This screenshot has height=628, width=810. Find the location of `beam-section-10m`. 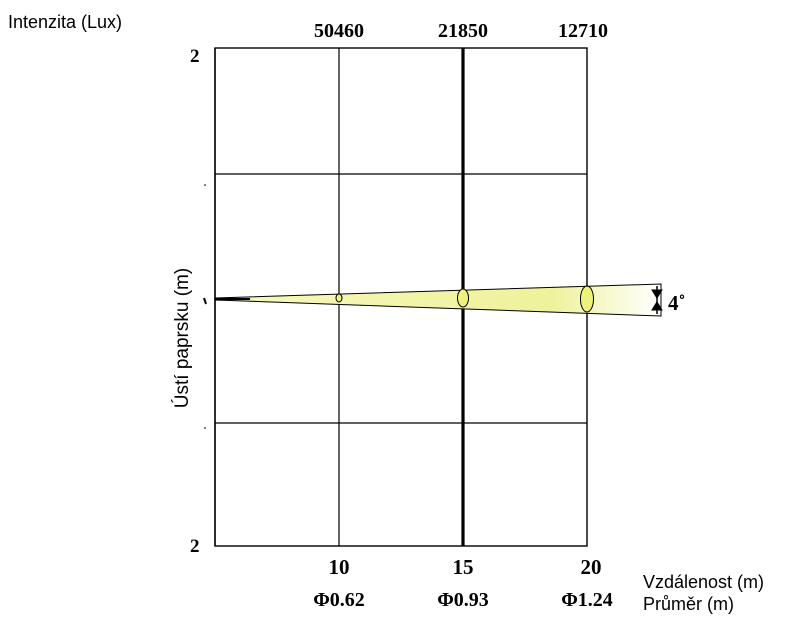

beam-section-10m is located at coordinates (339, 298).